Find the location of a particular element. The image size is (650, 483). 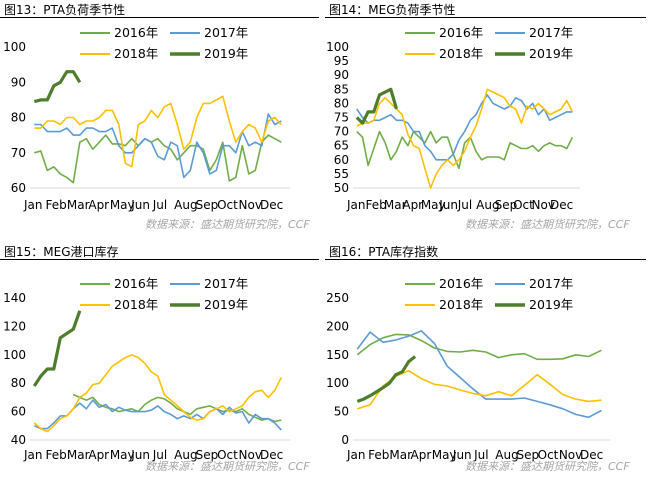

figure-title: 图14：MEG负荷季节性 is located at coordinates (392, 10).